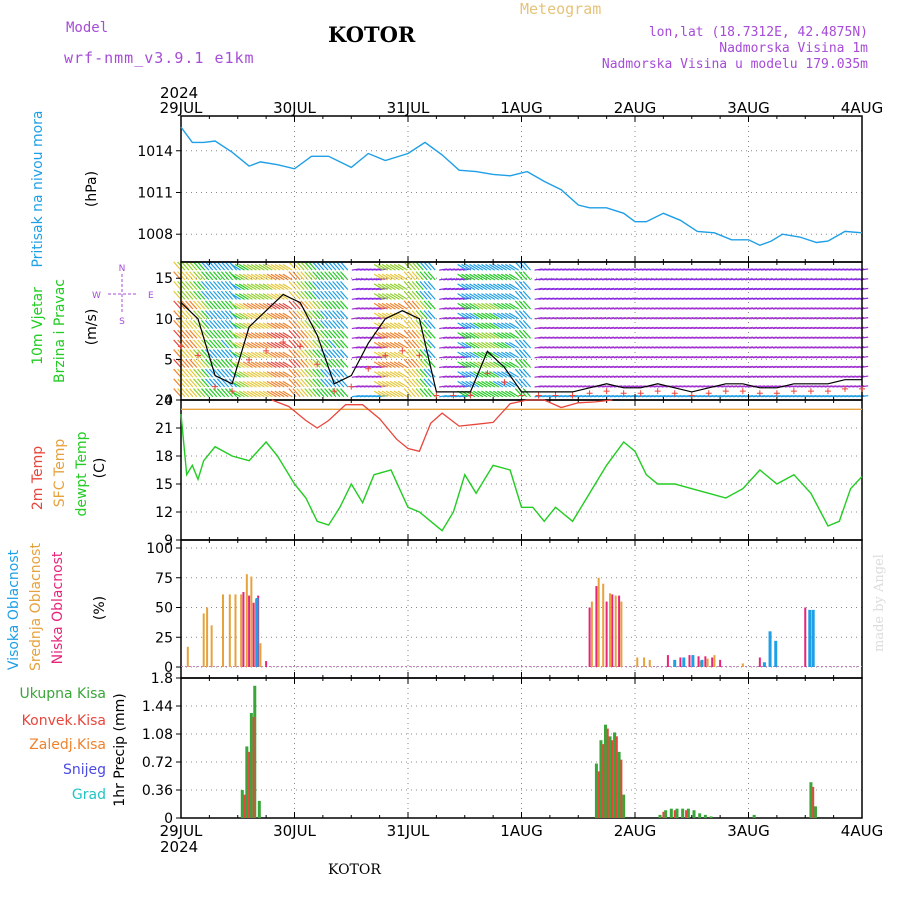  I want to click on panel-frame, so click(521, 748).